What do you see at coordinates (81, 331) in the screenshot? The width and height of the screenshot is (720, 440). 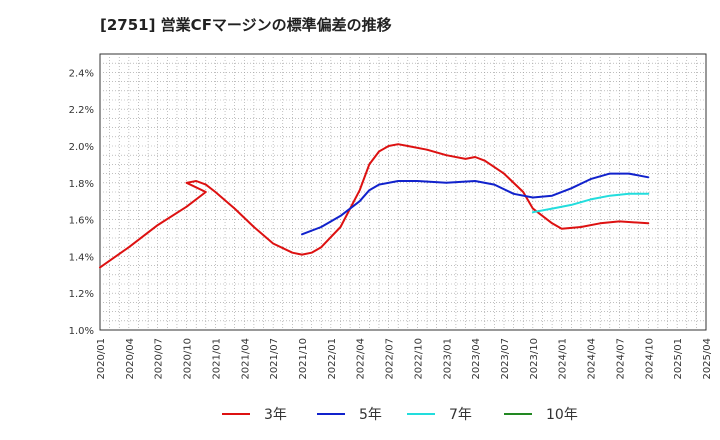 I see `y-tick-label: 1.0%` at bounding box center [81, 331].